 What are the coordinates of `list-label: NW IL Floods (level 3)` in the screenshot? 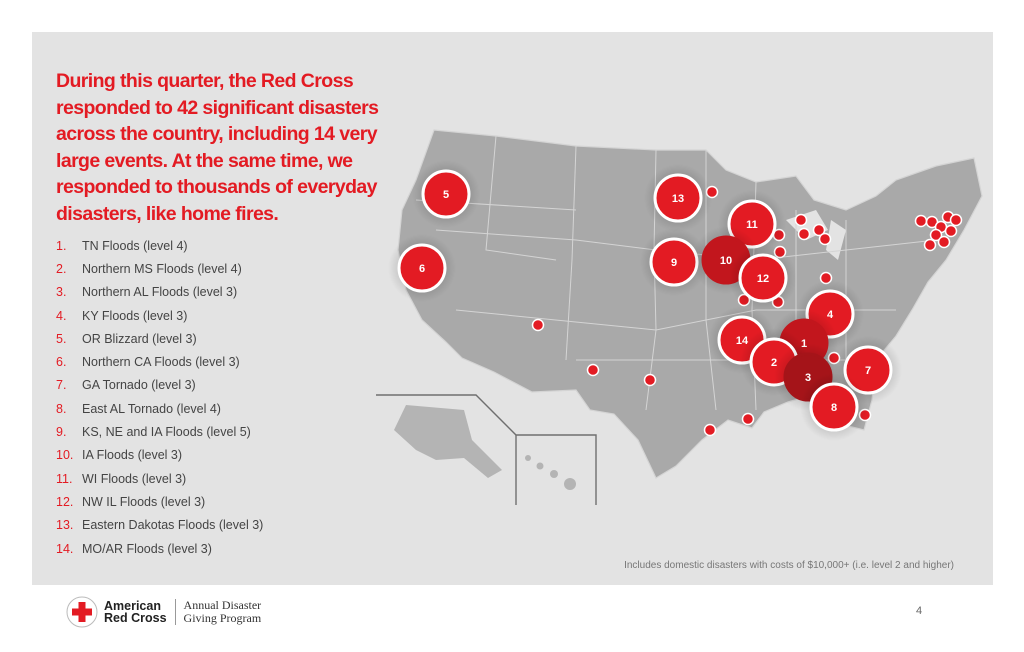 It's located at (144, 501).